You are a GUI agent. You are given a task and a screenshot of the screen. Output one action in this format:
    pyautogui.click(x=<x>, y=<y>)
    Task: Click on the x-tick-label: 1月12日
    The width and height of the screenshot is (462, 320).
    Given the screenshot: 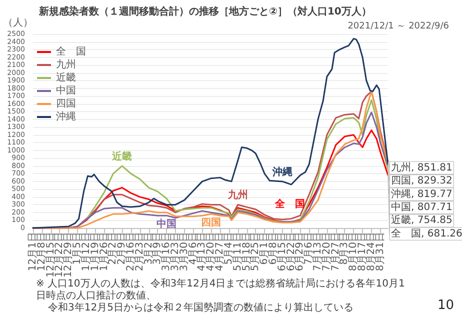 What is the action you would take?
    pyautogui.click(x=86, y=252)
    